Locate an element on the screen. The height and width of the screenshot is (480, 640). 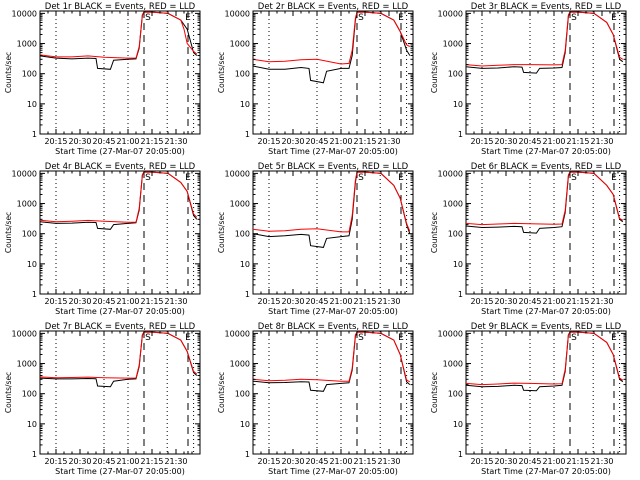
panel-title: Det 7r BLACK = Events, RED = LLD is located at coordinates (120, 327).